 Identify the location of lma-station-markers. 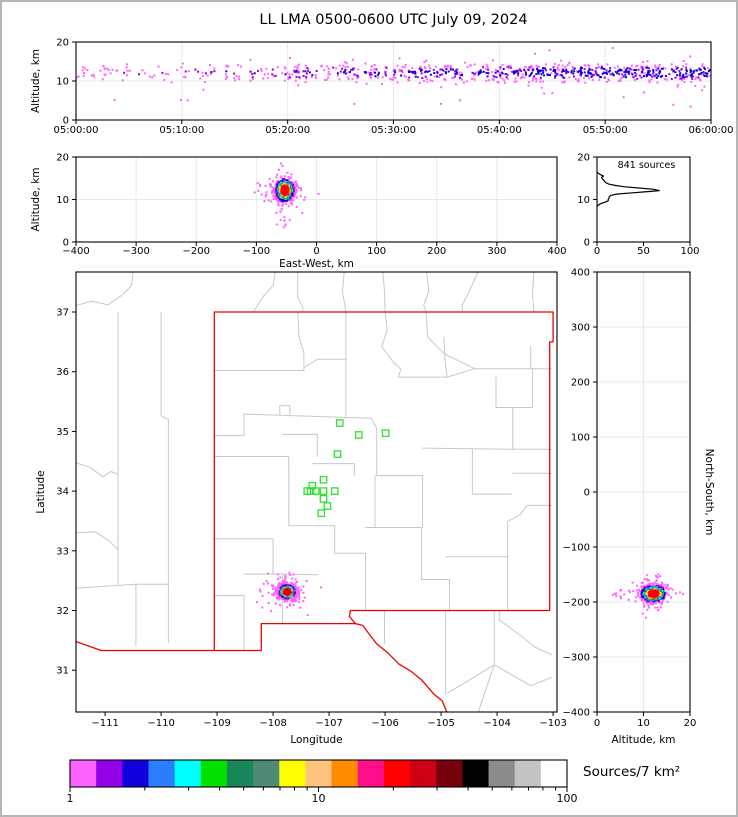
(346, 468).